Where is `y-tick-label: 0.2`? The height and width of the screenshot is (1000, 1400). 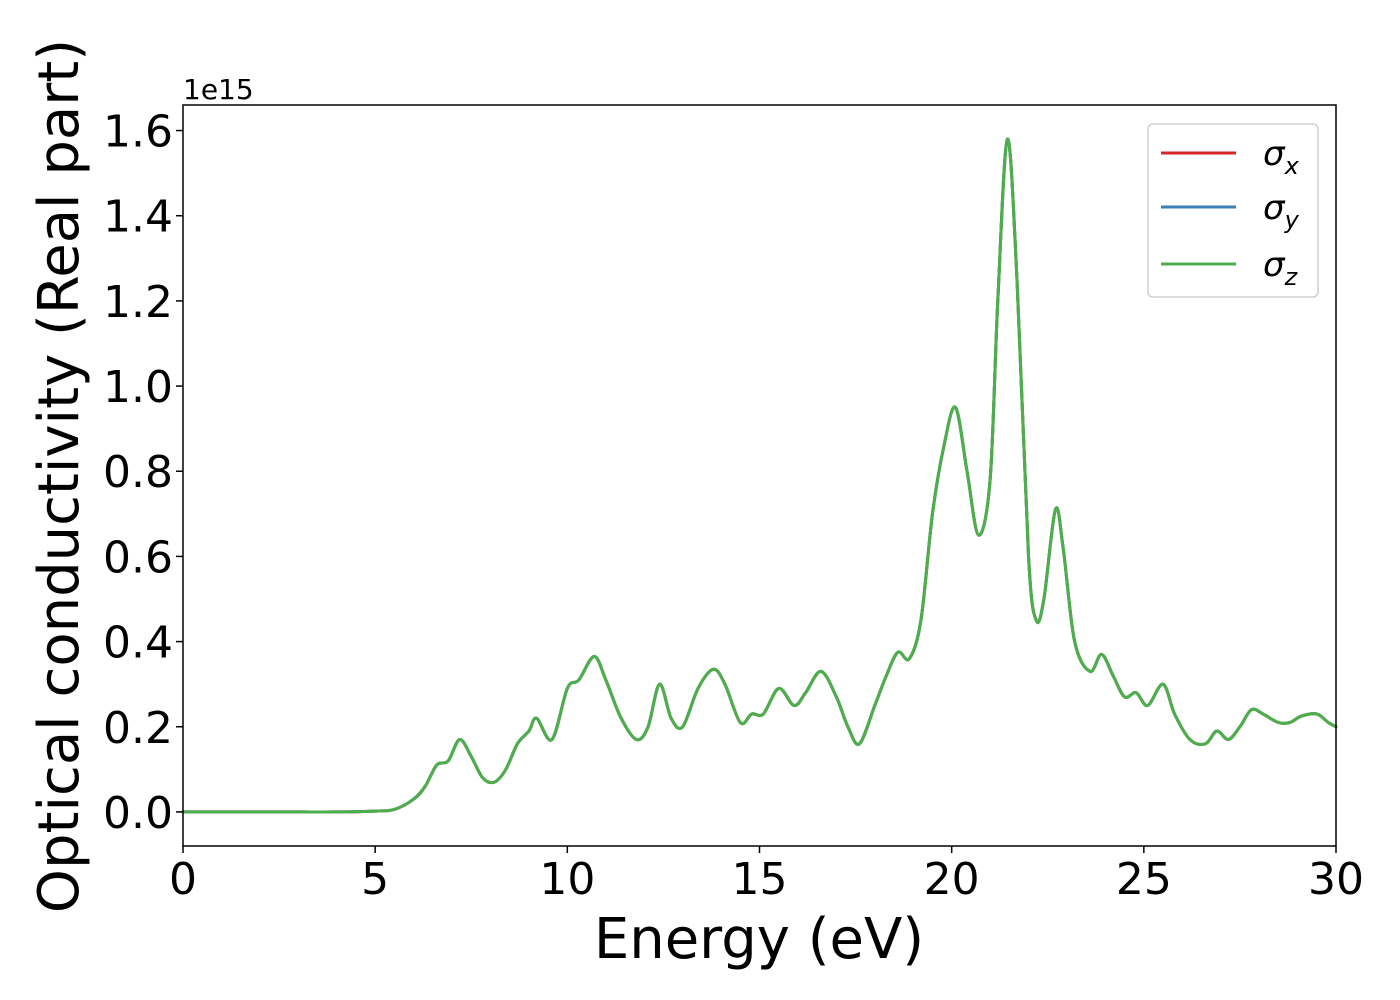 y-tick-label: 0.2 is located at coordinates (138, 728).